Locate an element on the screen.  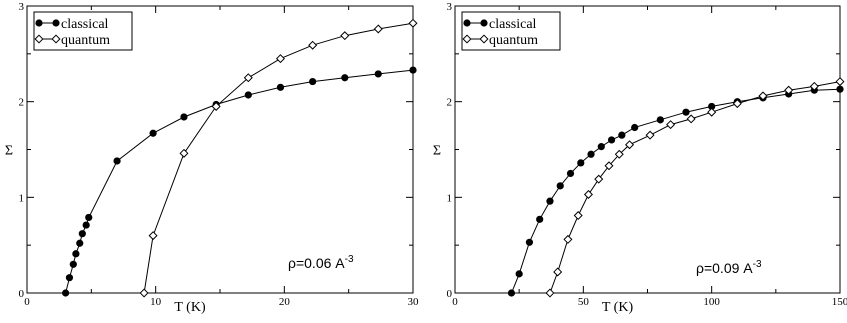
x-tick-label: 150 is located at coordinates (839, 302).